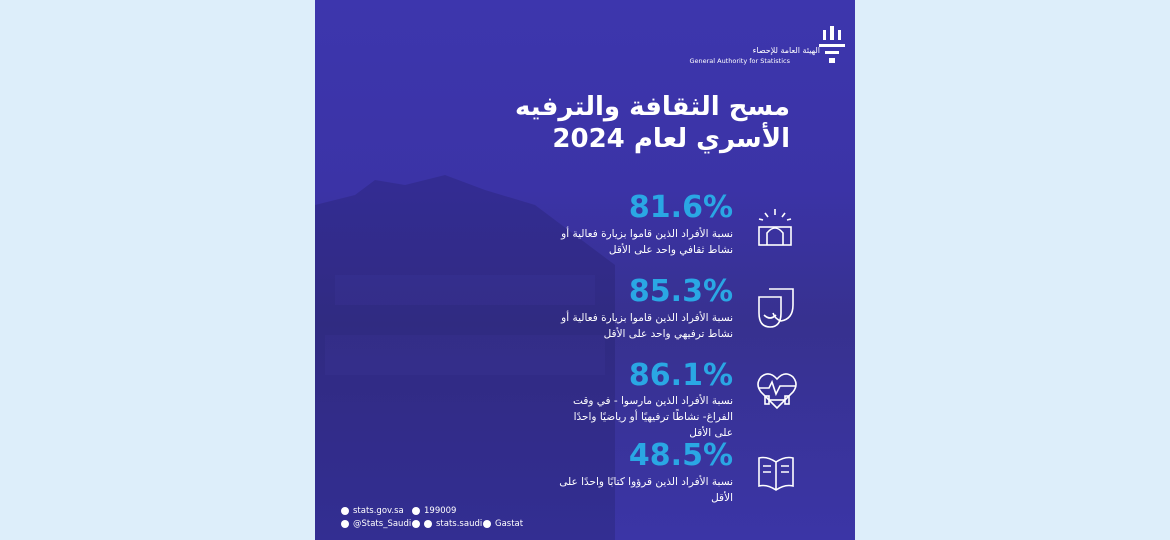 Image resolution: width=1170 pixels, height=540 pixels. What do you see at coordinates (652, 107) in the screenshot?
I see `title-line-1: مسح الثقافة والترفيه` at bounding box center [652, 107].